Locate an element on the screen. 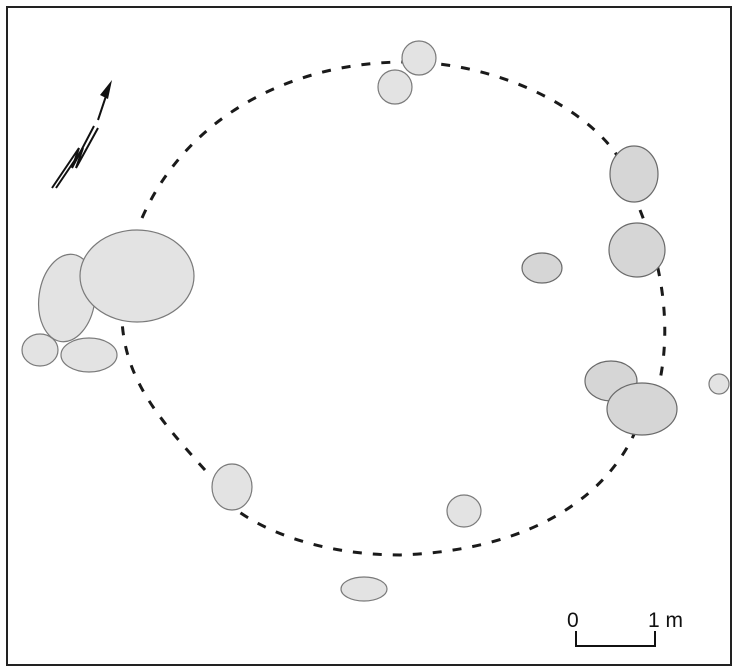  scale-start-label: 0 is located at coordinates (573, 620).